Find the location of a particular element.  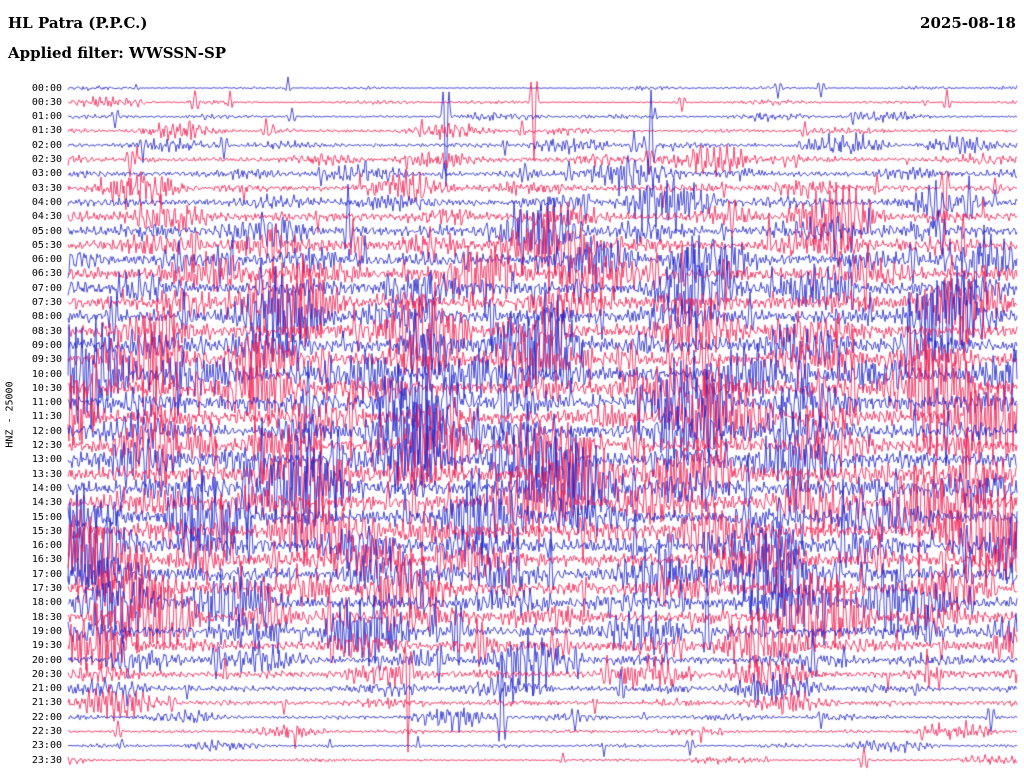

time-label: 05:30 is located at coordinates (46, 245).